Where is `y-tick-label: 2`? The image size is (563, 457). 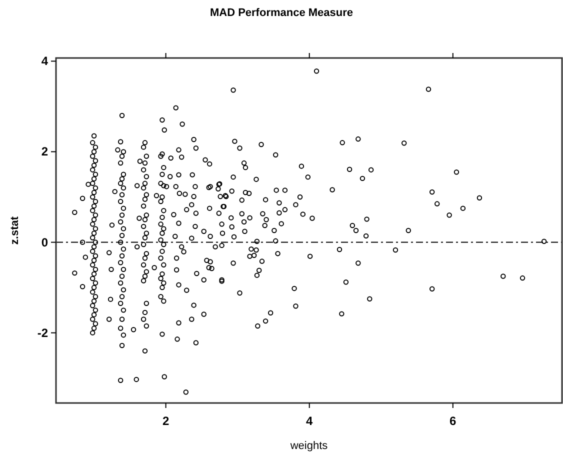 y-tick-label: 2 is located at coordinates (44, 151).